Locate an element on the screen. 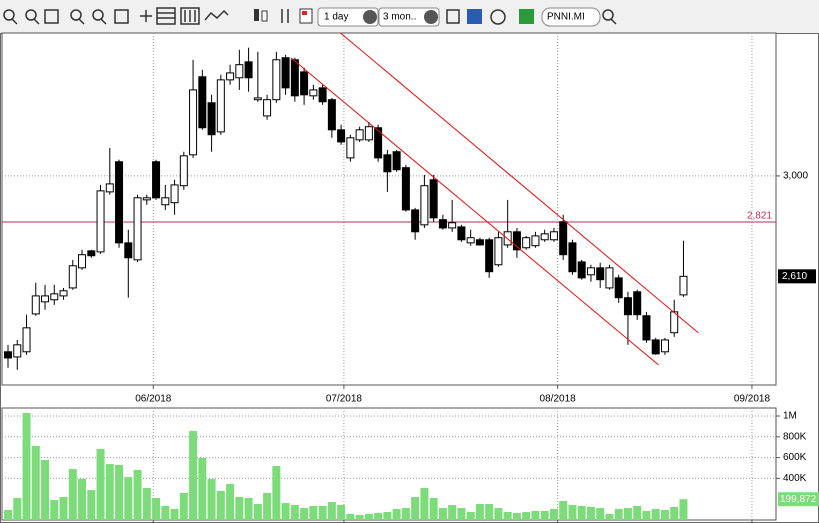 Image resolution: width=819 pixels, height=523 pixels. range-text: 3 mon.. is located at coordinates (399, 17).